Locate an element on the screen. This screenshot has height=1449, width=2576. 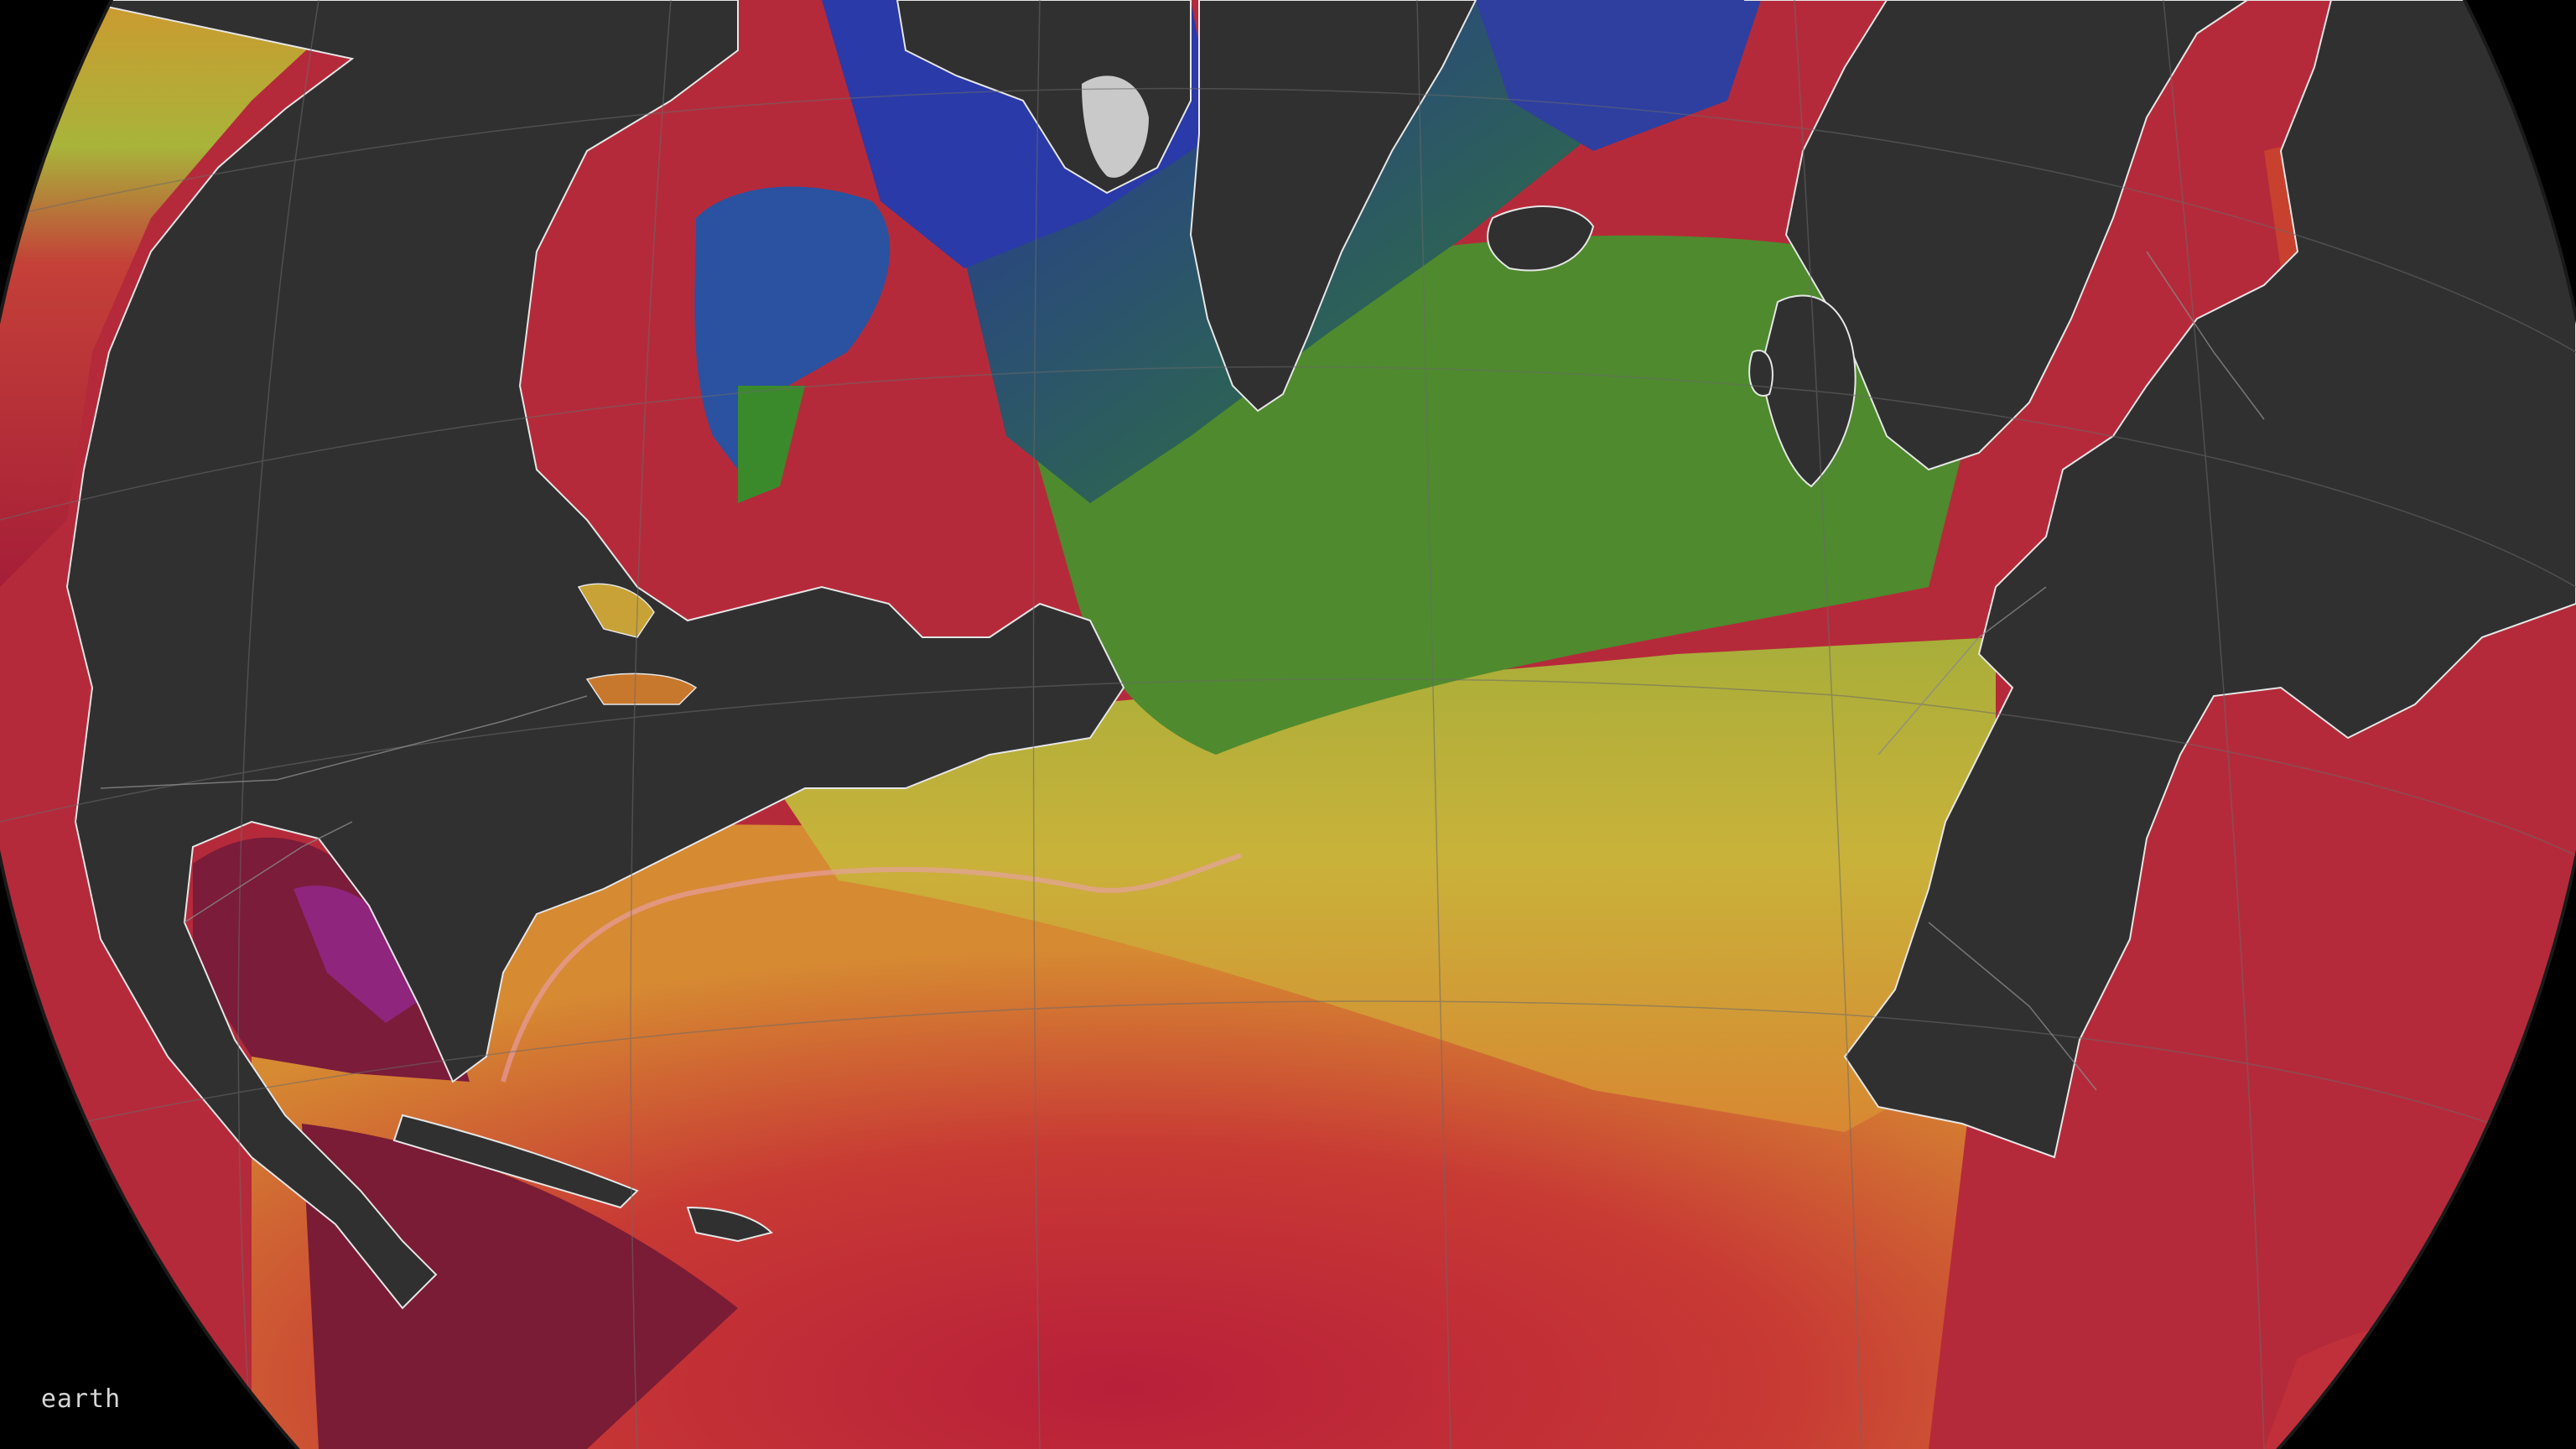
james-bay is located at coordinates (771, 444).